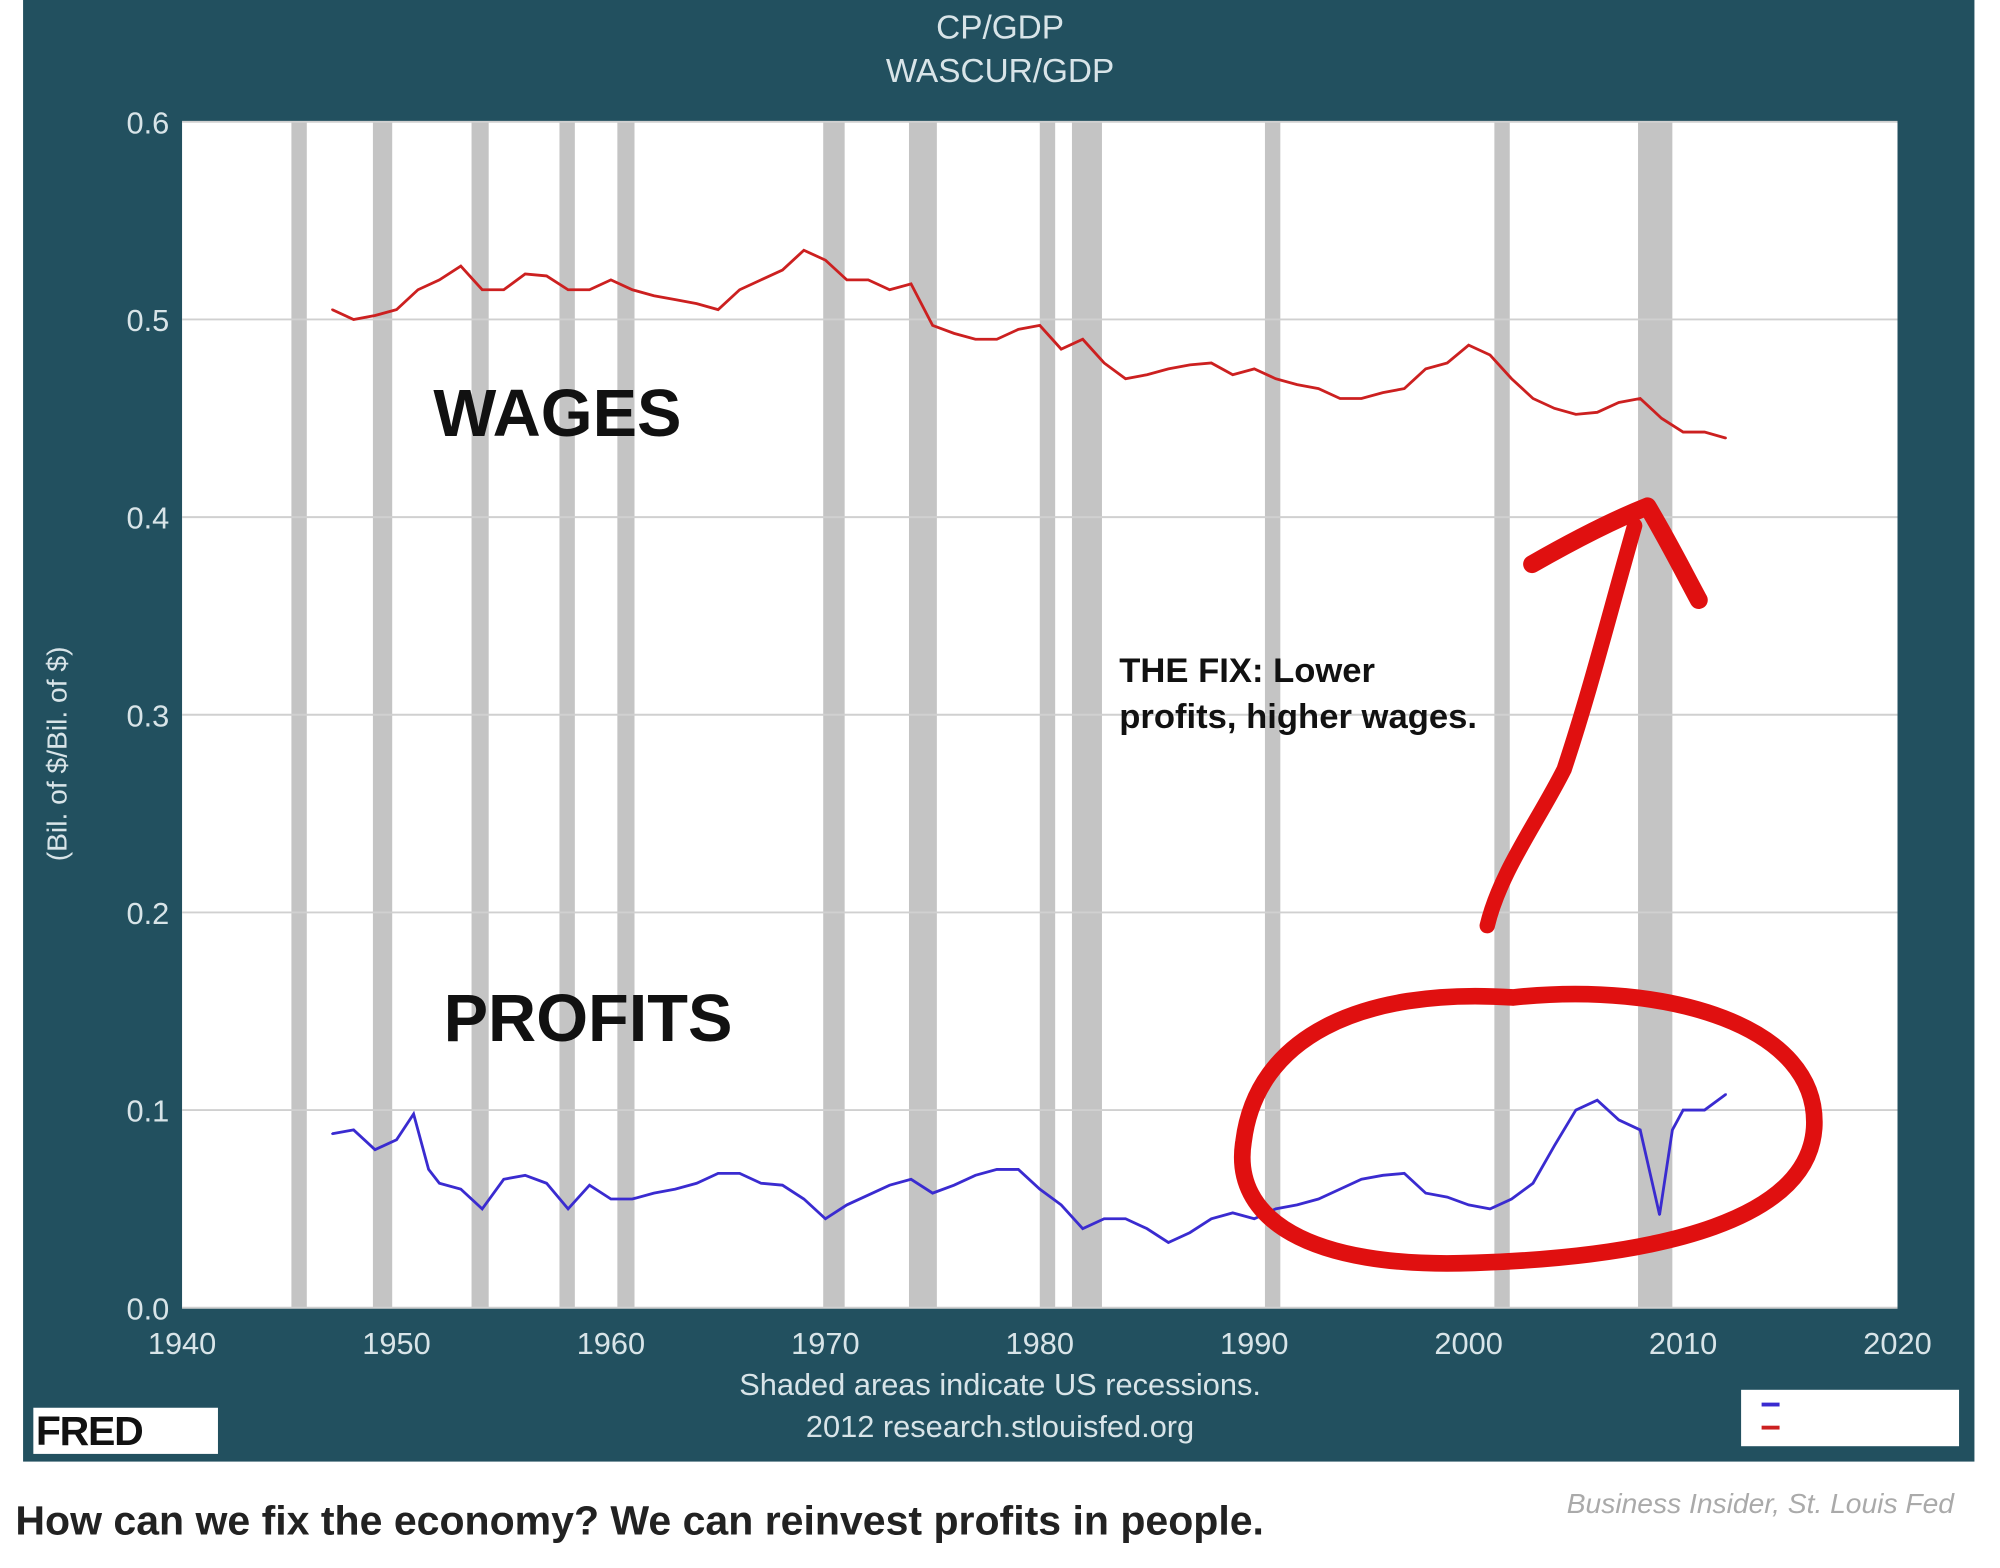 The image size is (2000, 1568). Describe the element at coordinates (1298, 717) in the screenshot. I see `fix-annotation-line-2: profits, higher wages.` at that location.